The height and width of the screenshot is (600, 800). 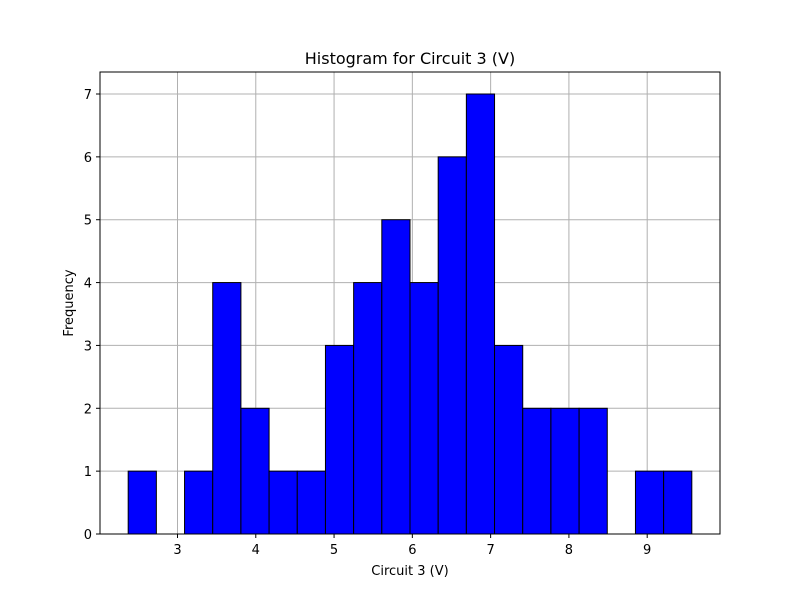 What do you see at coordinates (88, 158) in the screenshot?
I see `y-tick-label: 6` at bounding box center [88, 158].